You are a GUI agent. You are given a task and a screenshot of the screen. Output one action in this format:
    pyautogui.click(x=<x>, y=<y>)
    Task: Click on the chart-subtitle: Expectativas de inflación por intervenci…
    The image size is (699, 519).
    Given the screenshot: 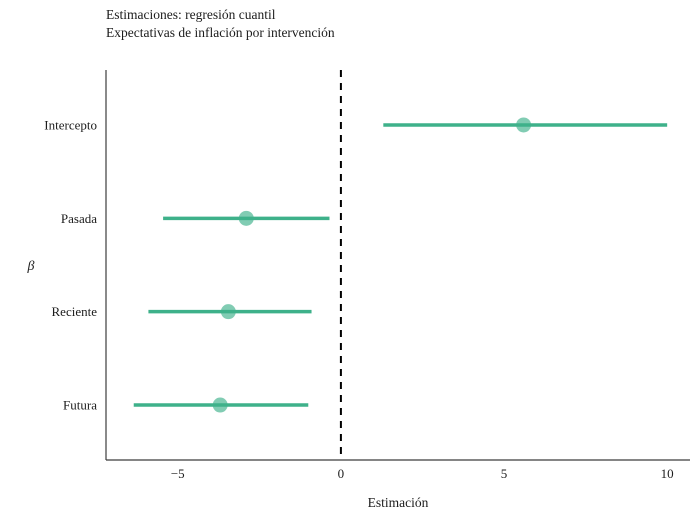 What is the action you would take?
    pyautogui.click(x=220, y=32)
    